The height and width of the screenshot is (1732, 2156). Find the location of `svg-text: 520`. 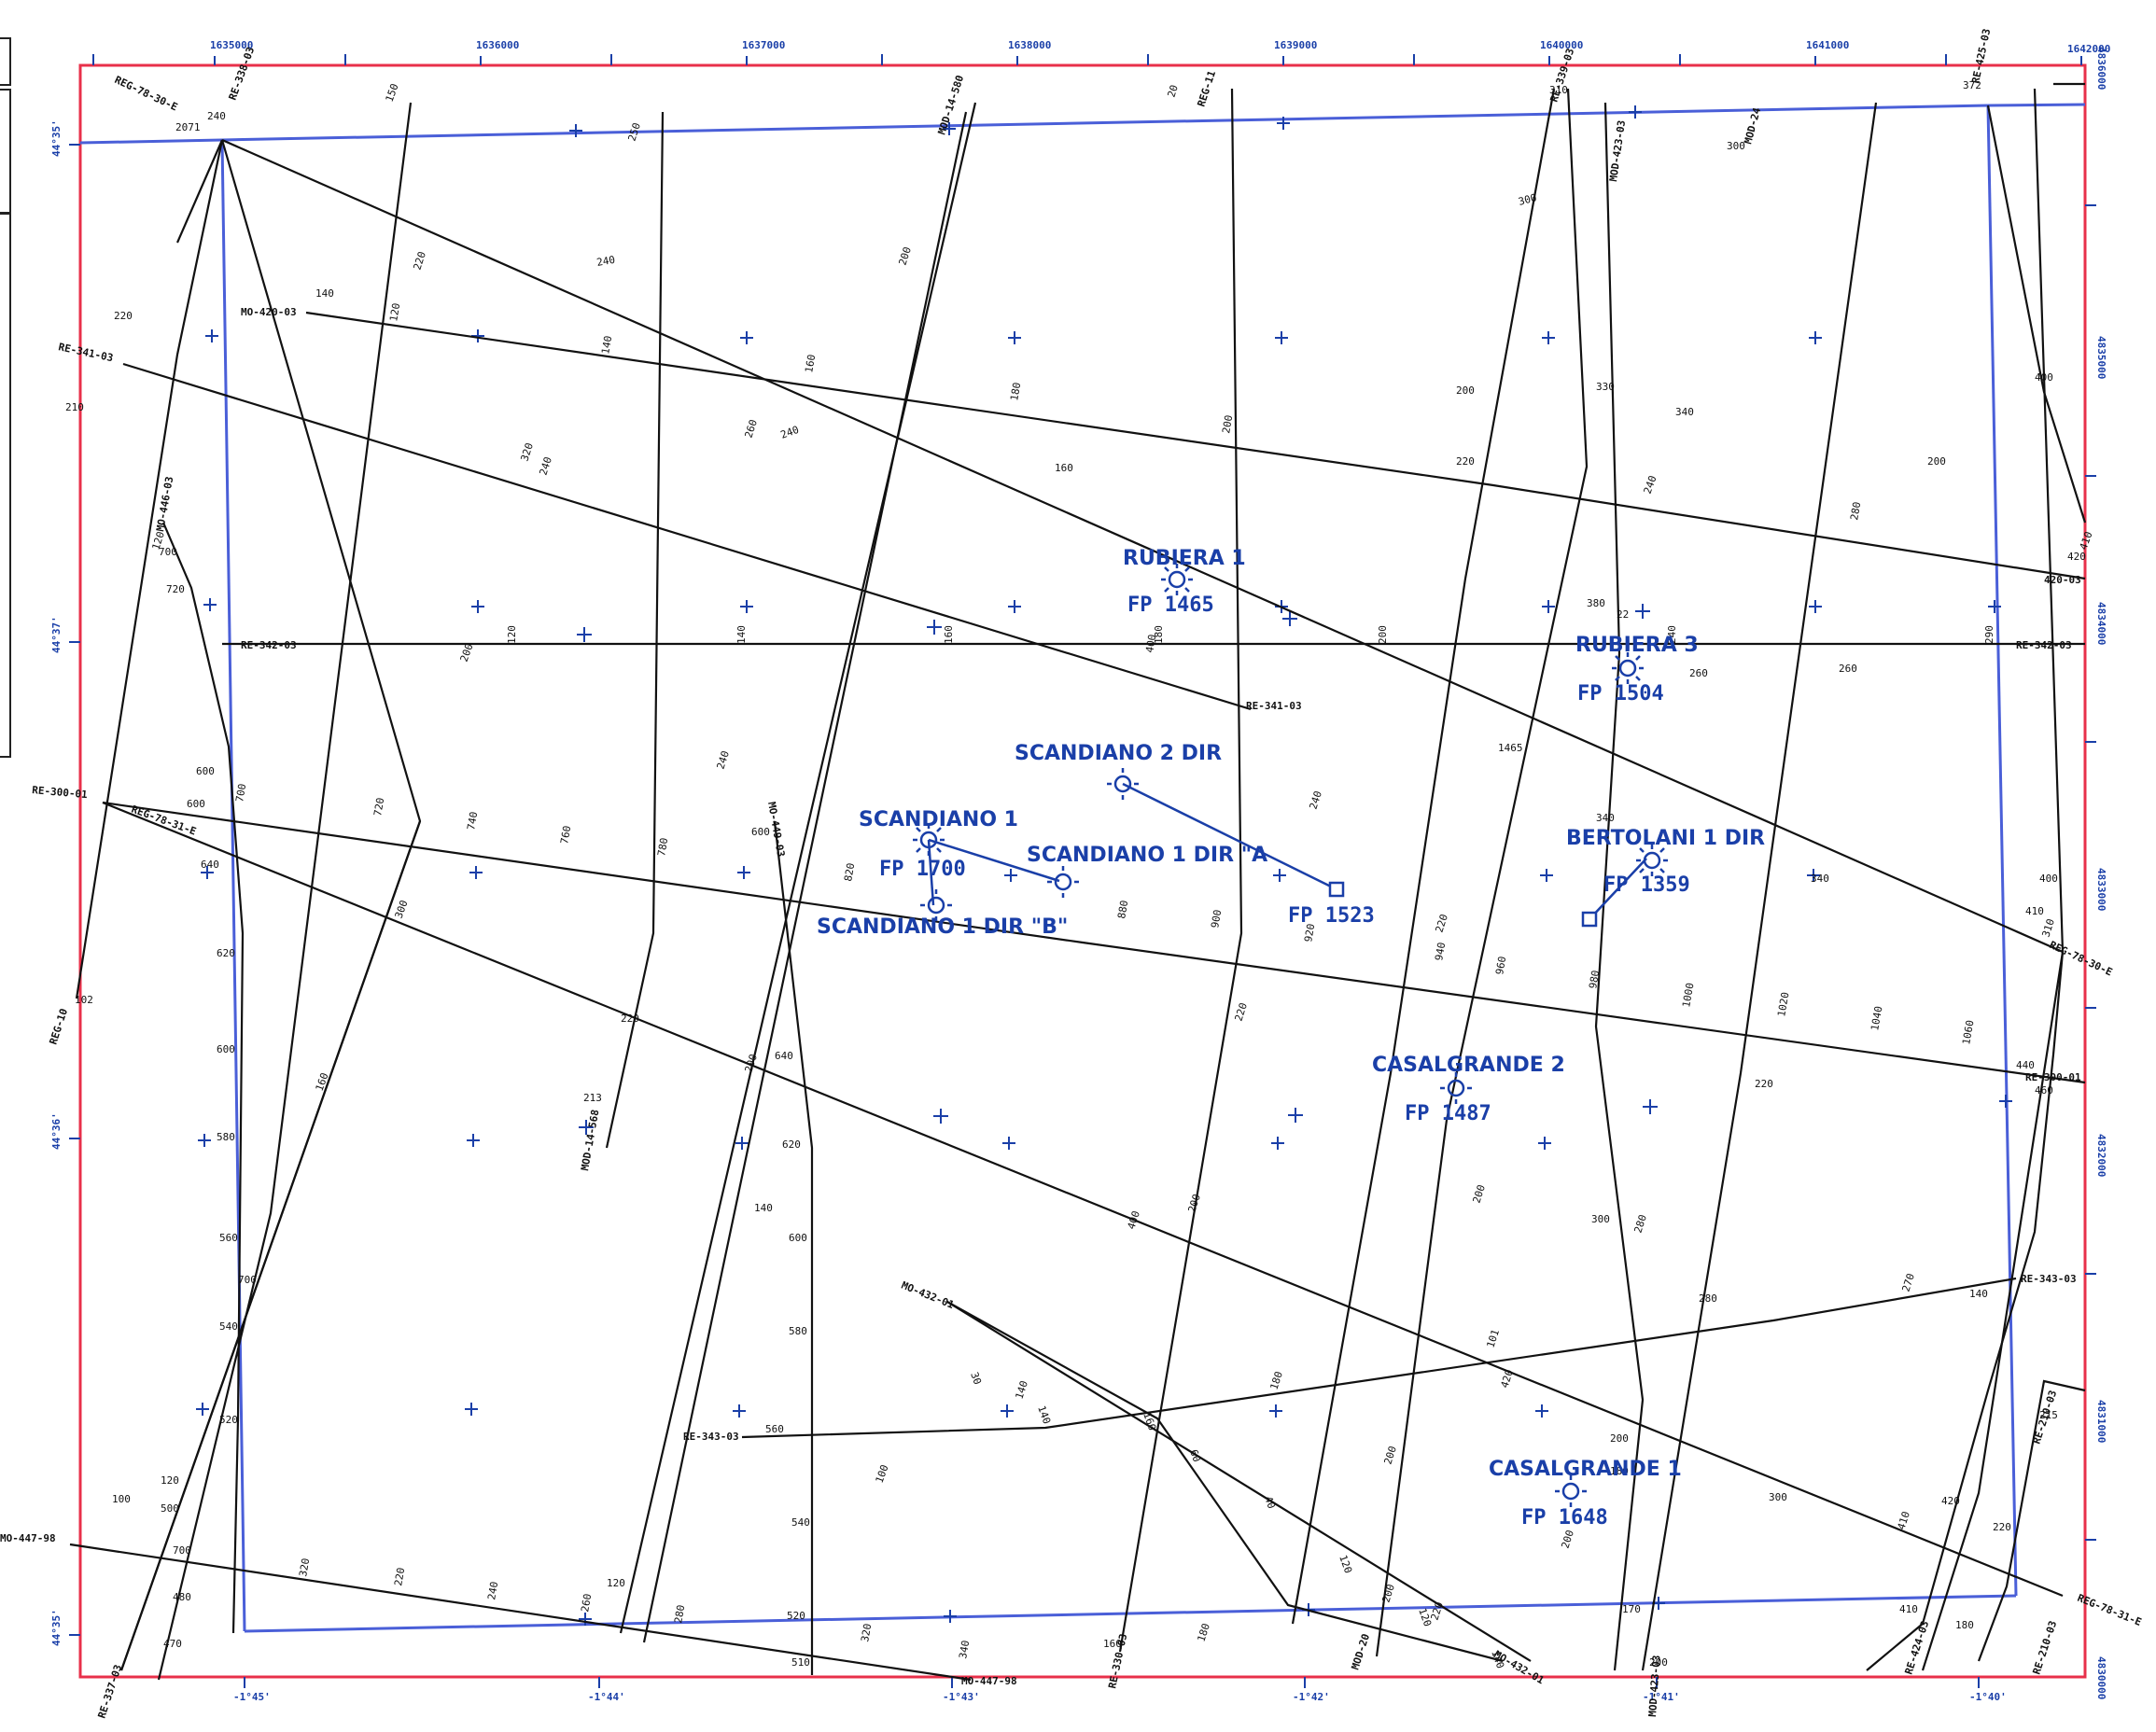

svg-text: 520 is located at coordinates (796, 1616).